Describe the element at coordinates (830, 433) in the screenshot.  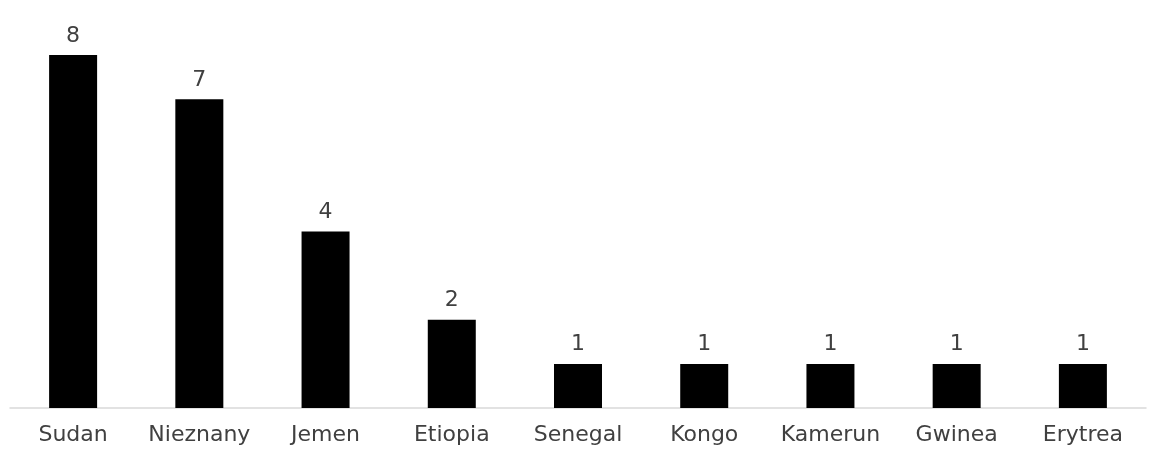
I see `x-tick-label: Kamerun` at that location.